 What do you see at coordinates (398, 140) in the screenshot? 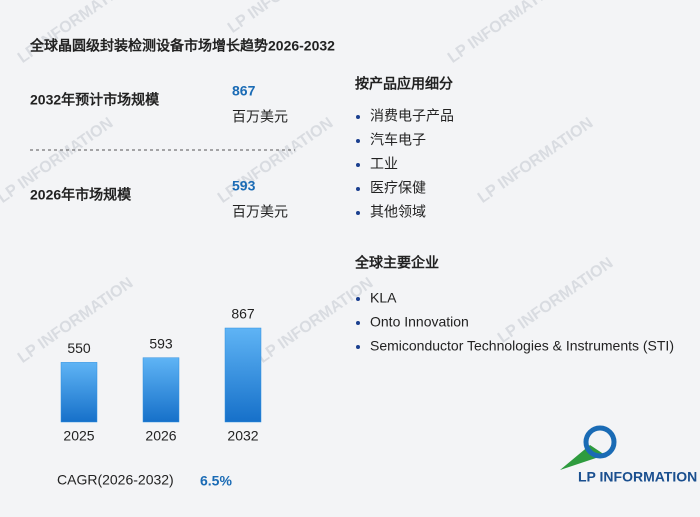
I see `list-item: 汽车电子` at bounding box center [398, 140].